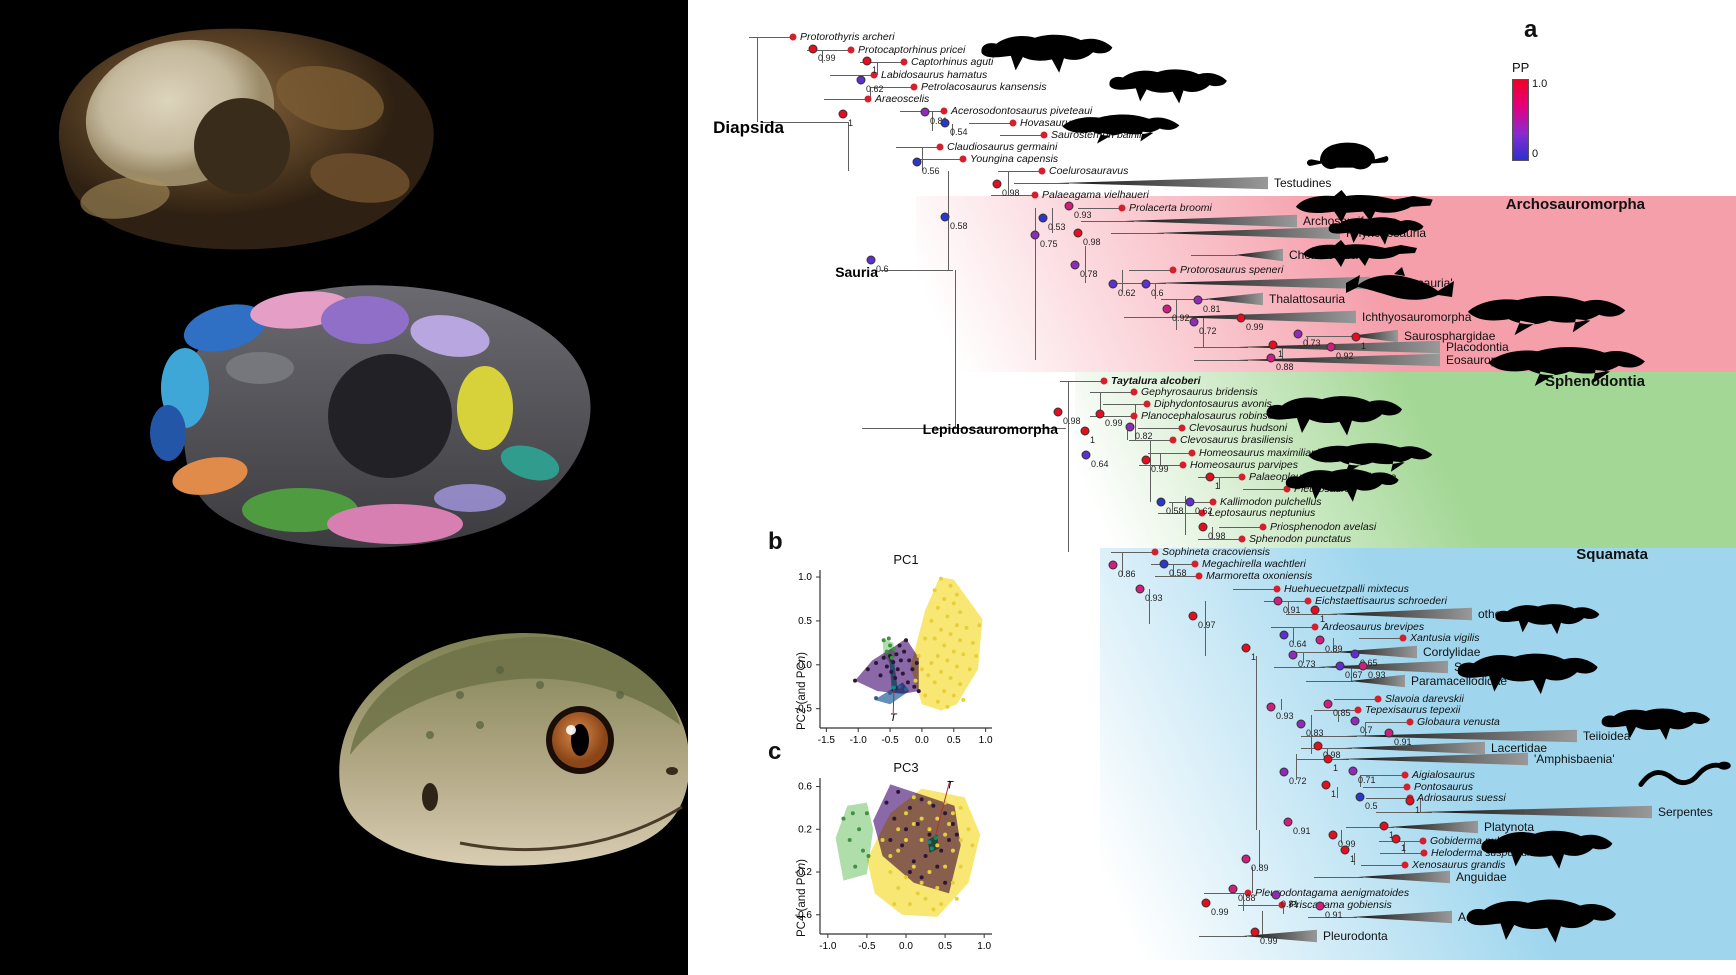  Describe the element at coordinates (1342, 485) in the screenshot. I see `silhouette-sphenodon-icon` at that location.